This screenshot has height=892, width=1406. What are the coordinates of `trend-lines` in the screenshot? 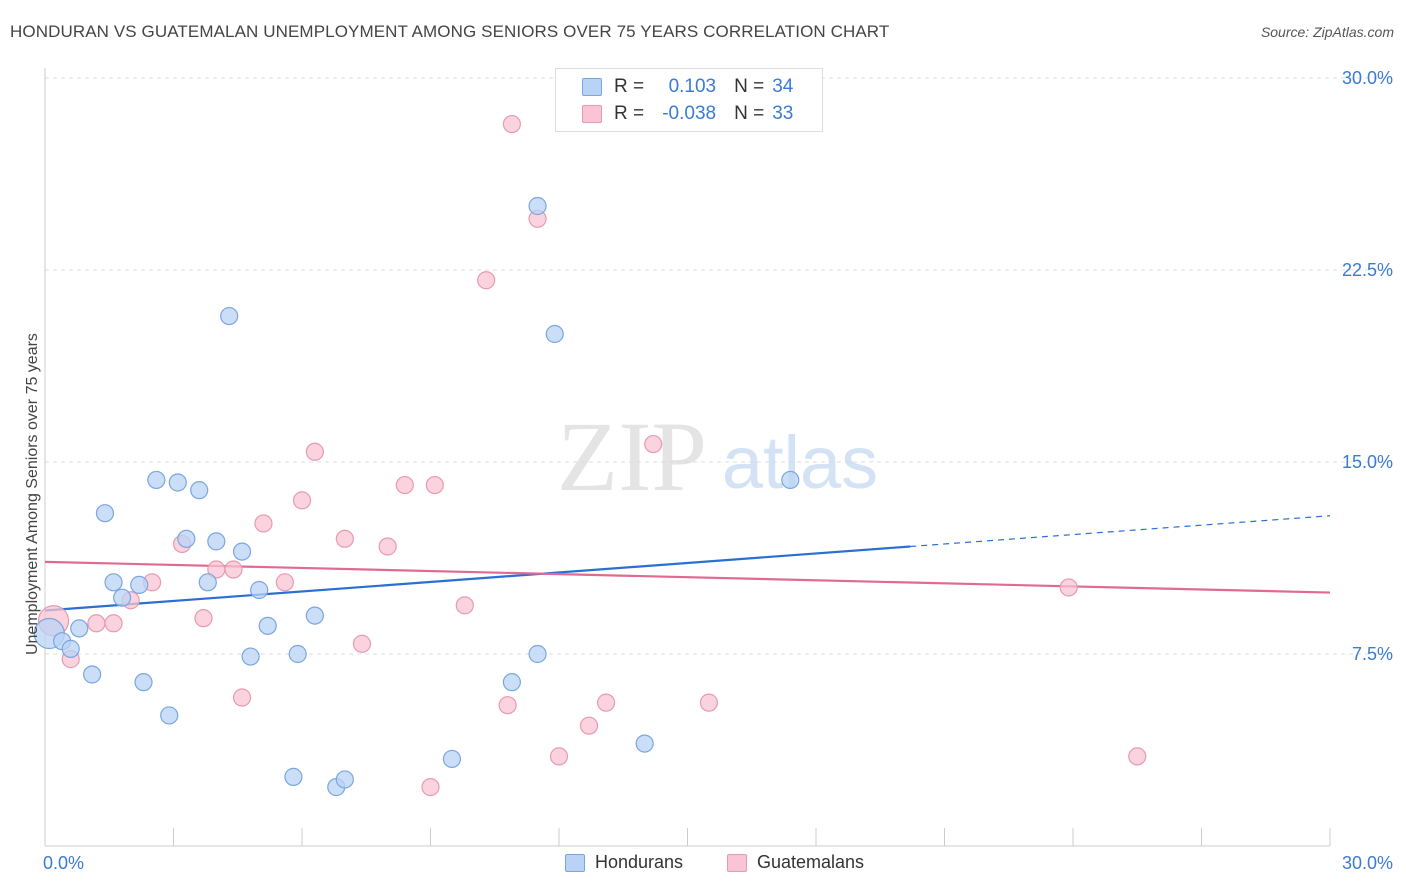 It's located at (687, 563).